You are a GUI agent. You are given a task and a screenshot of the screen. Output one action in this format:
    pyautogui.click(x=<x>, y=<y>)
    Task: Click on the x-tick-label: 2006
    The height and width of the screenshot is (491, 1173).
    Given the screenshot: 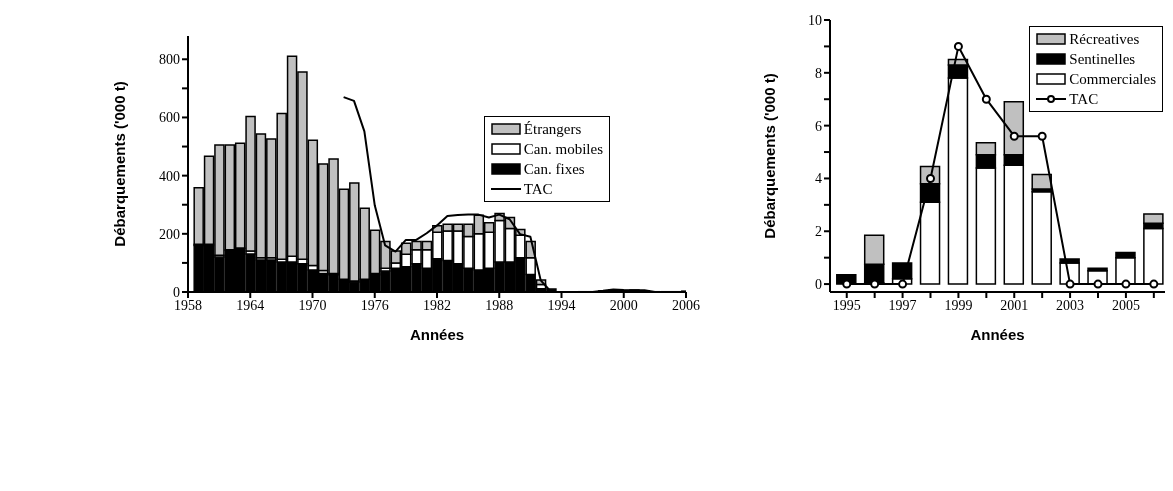 What is the action you would take?
    pyautogui.click(x=686, y=305)
    